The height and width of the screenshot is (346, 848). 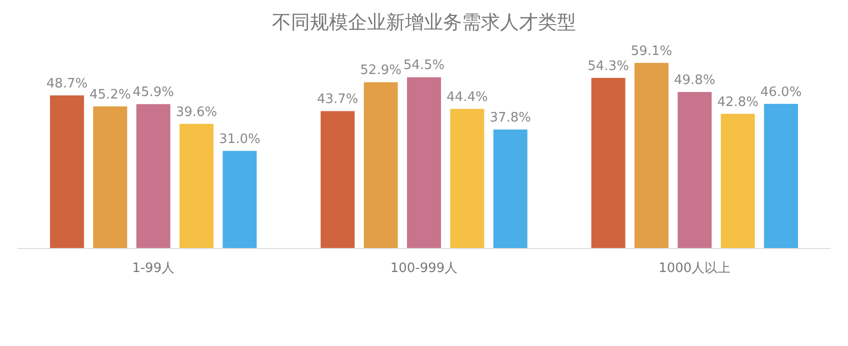 What do you see at coordinates (67, 84) in the screenshot?
I see `data-label: 48.7%` at bounding box center [67, 84].